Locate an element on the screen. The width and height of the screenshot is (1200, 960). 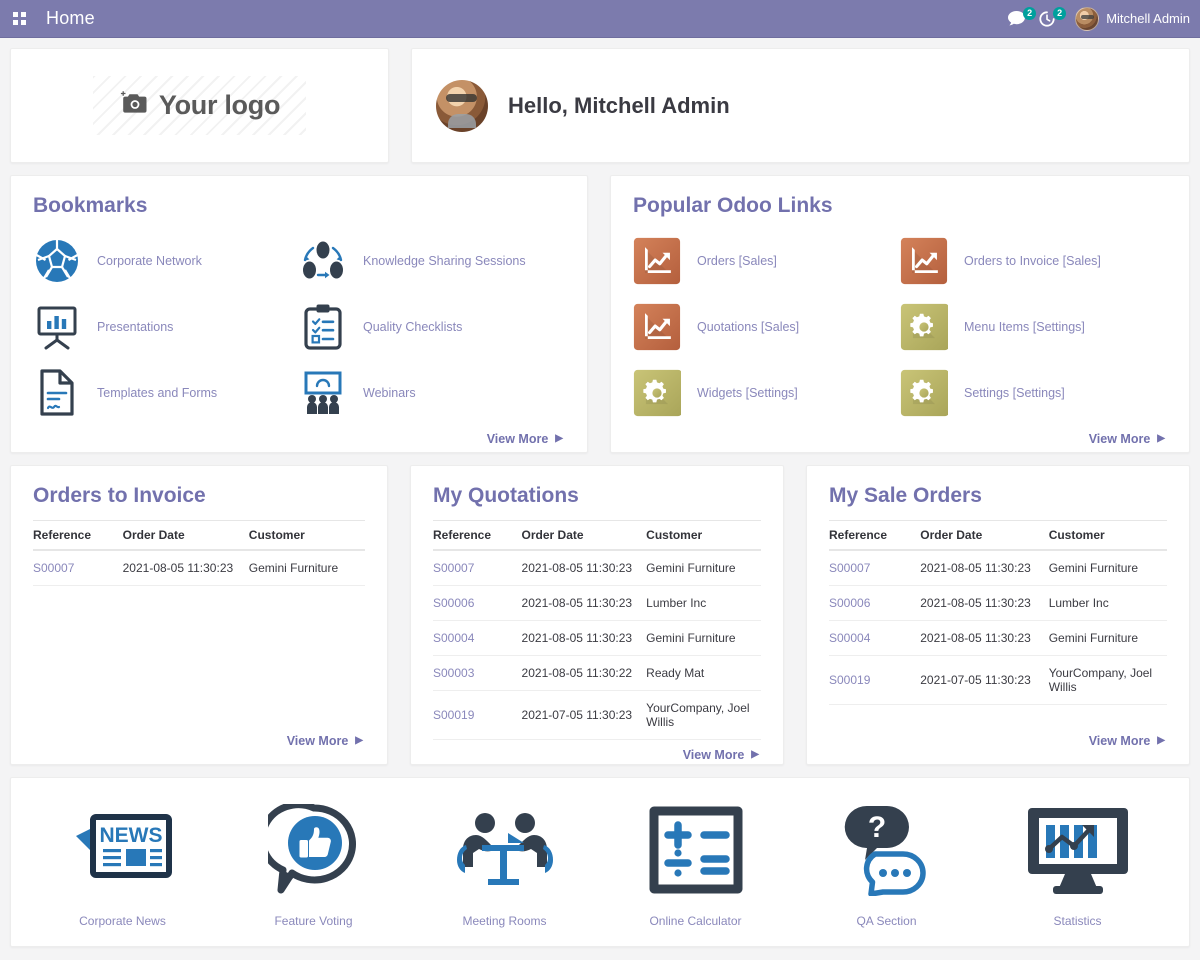
bookmark-label: Presentations is located at coordinates (135, 326).